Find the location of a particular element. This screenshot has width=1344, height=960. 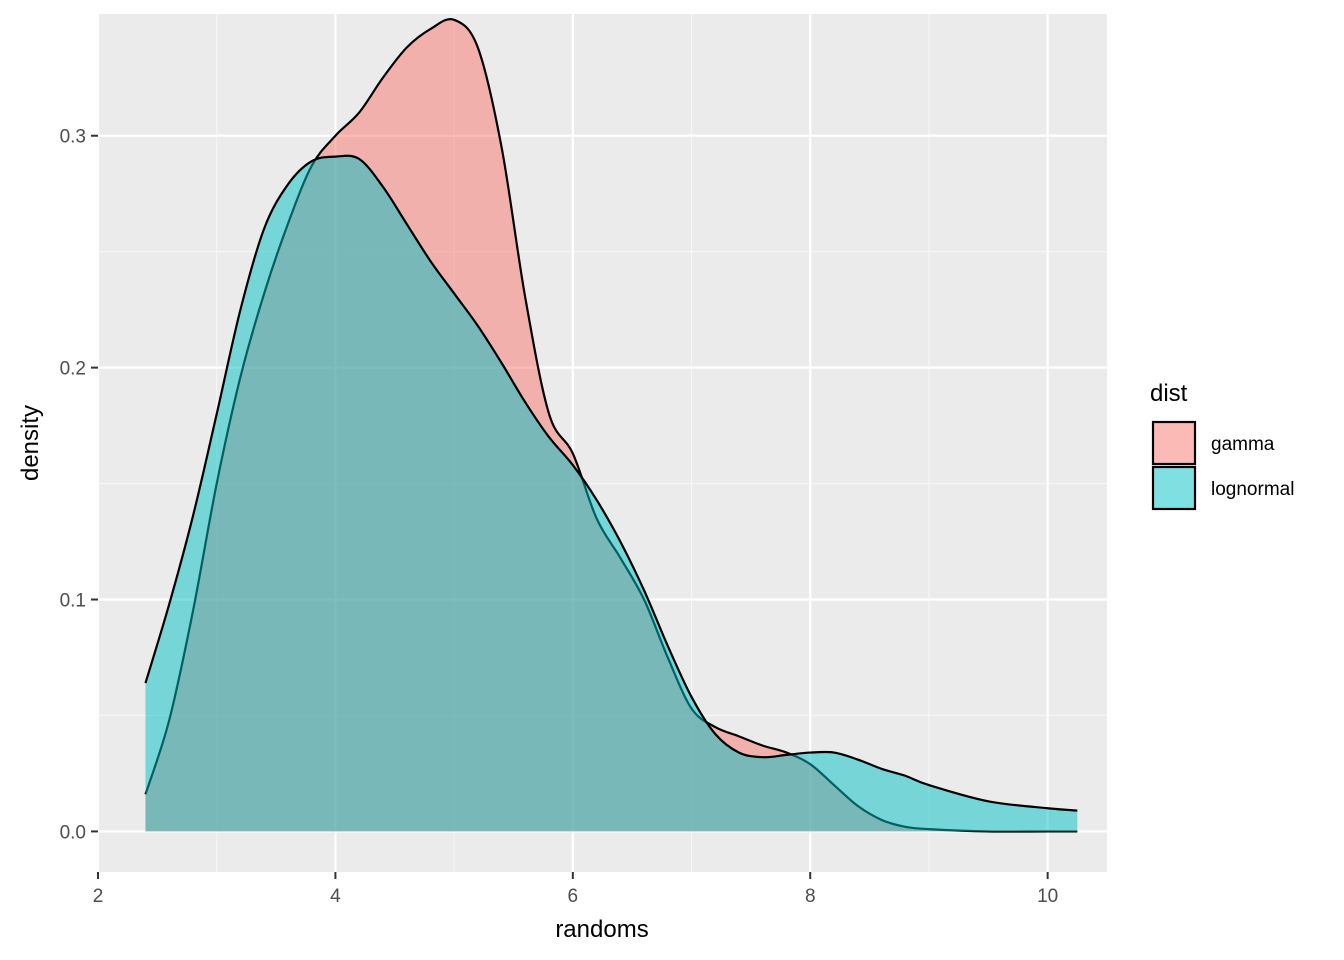

y-tick-label: 0.0 is located at coordinates (73, 832).